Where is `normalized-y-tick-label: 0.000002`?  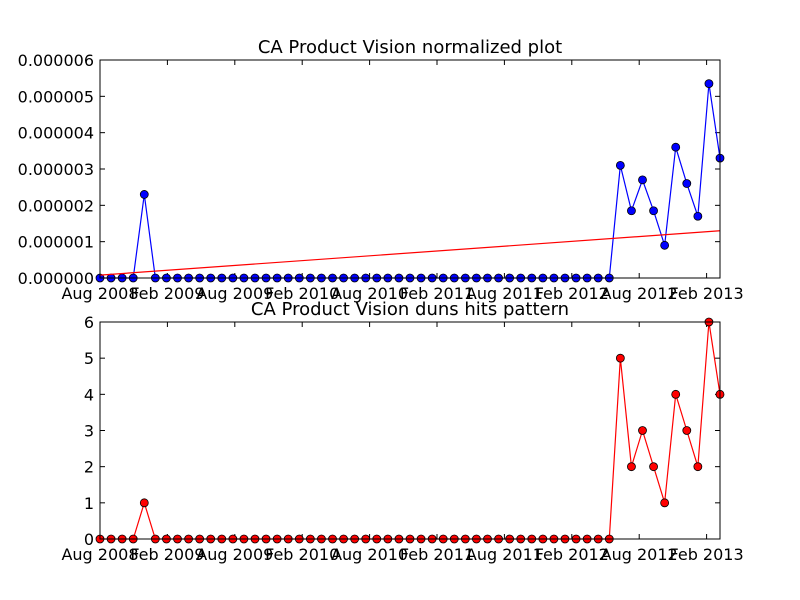 normalized-y-tick-label: 0.000002 is located at coordinates (56, 205).